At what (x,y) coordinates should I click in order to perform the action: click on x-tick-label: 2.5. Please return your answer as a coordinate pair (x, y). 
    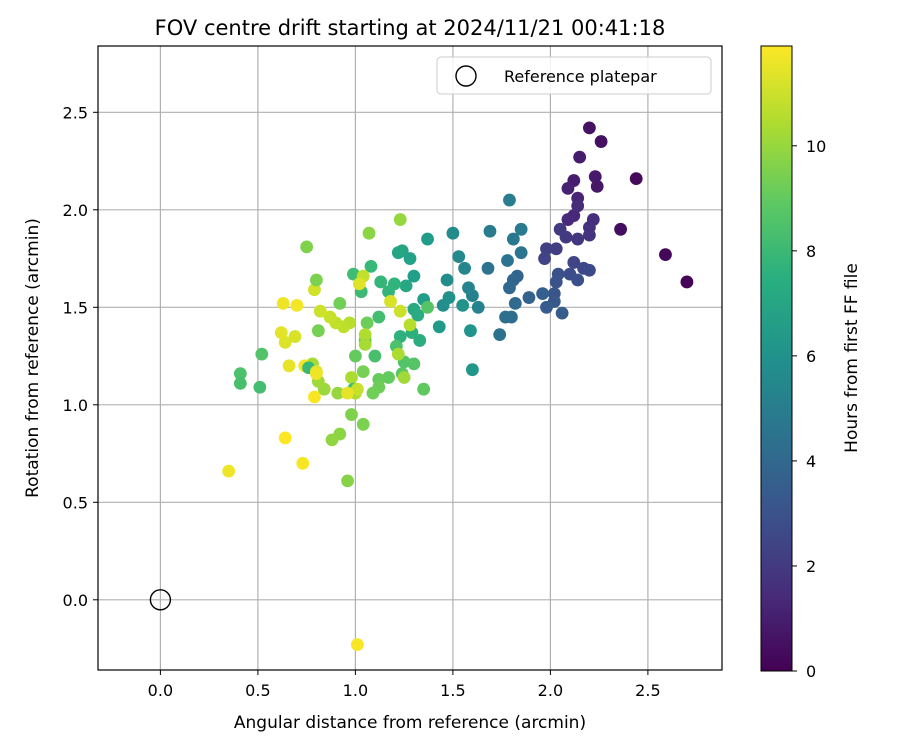
    Looking at the image, I should click on (647, 690).